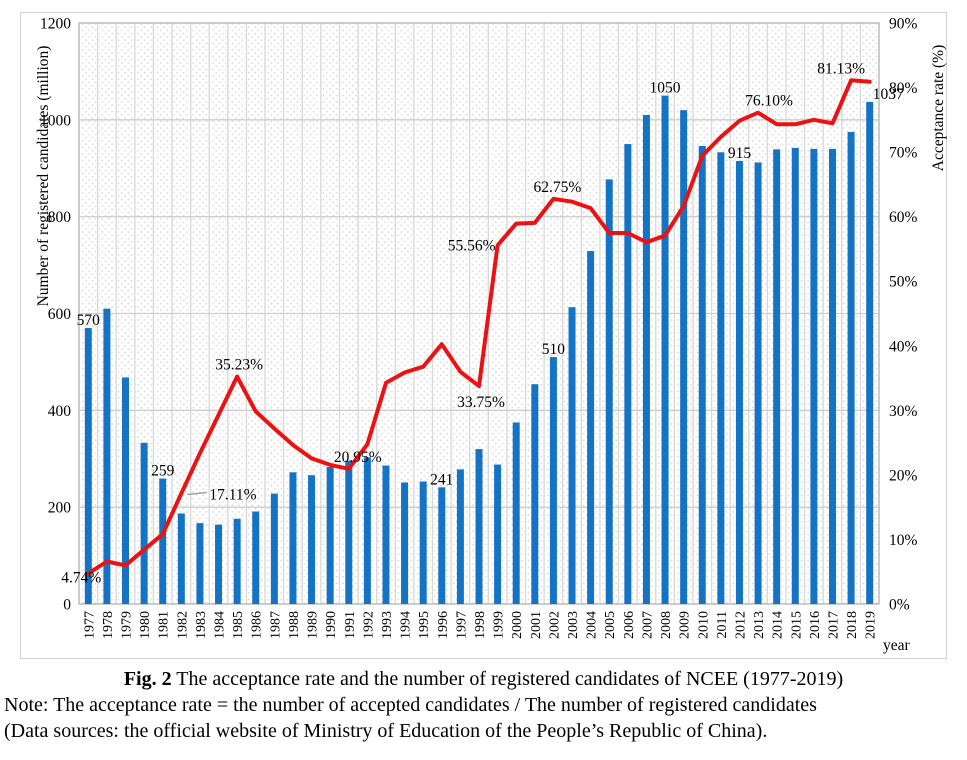 Image resolution: width=967 pixels, height=760 pixels. Describe the element at coordinates (441, 479) in the screenshot. I see `bar-label-1996: 241` at that location.